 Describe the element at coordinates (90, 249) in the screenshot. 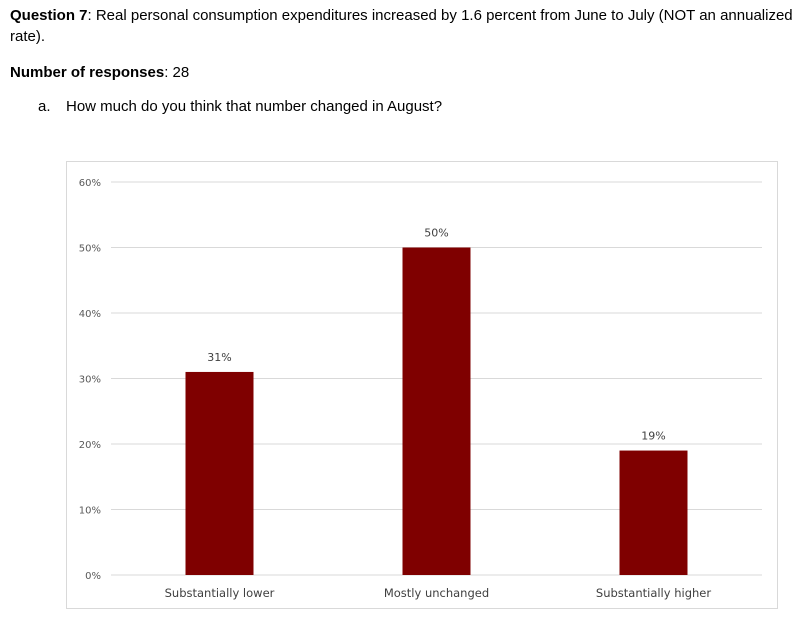

I see `y-tick-label: 50%` at that location.